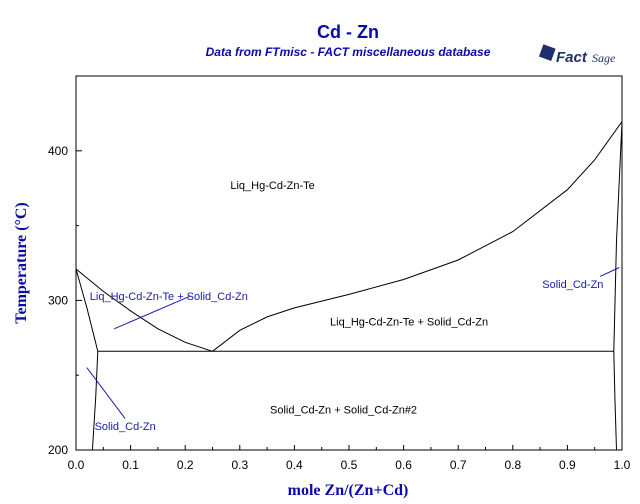 Image resolution: width=640 pixels, height=504 pixels. I want to click on x-tick-label: 0.9, so click(567, 465).